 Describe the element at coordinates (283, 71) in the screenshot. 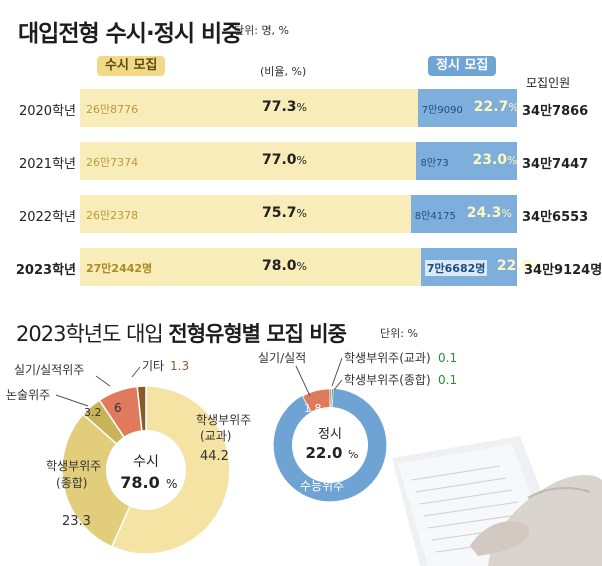

I see `ratio-label: (비율, %)` at that location.